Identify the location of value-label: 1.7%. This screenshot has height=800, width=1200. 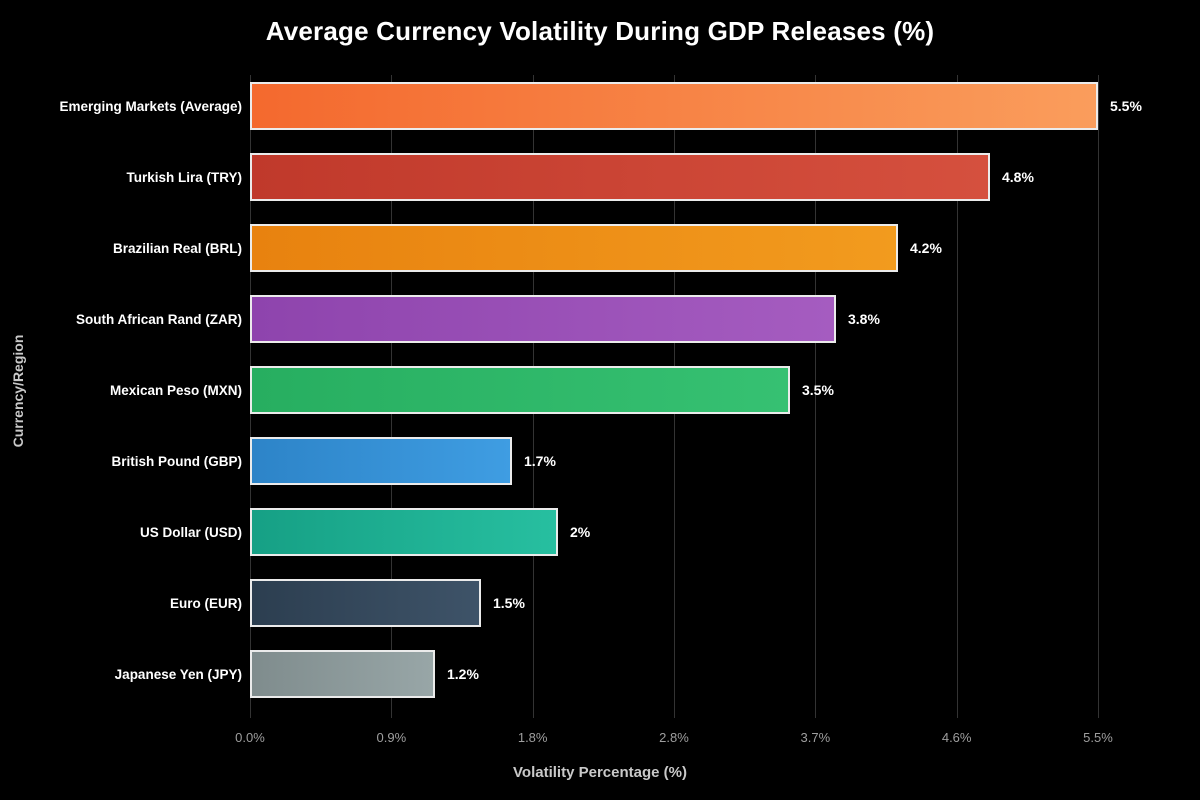
(540, 461).